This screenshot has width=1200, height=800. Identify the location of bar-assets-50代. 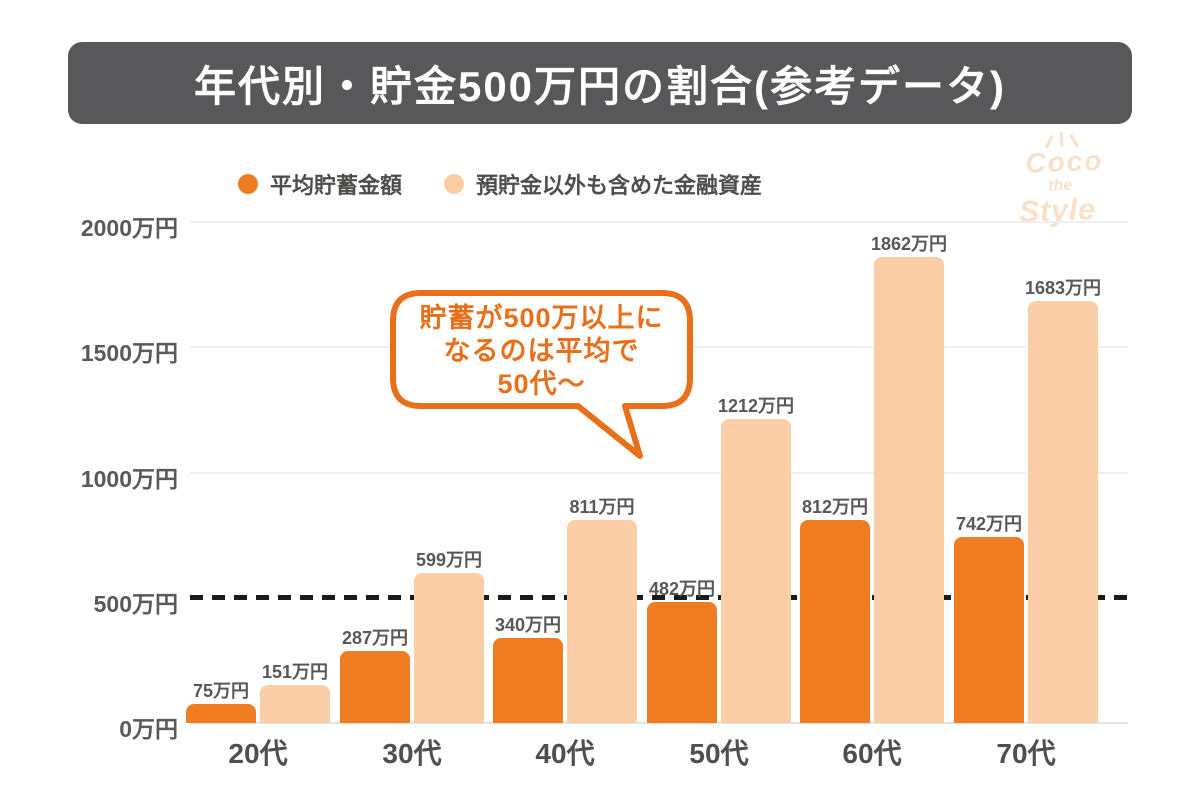
(756, 571).